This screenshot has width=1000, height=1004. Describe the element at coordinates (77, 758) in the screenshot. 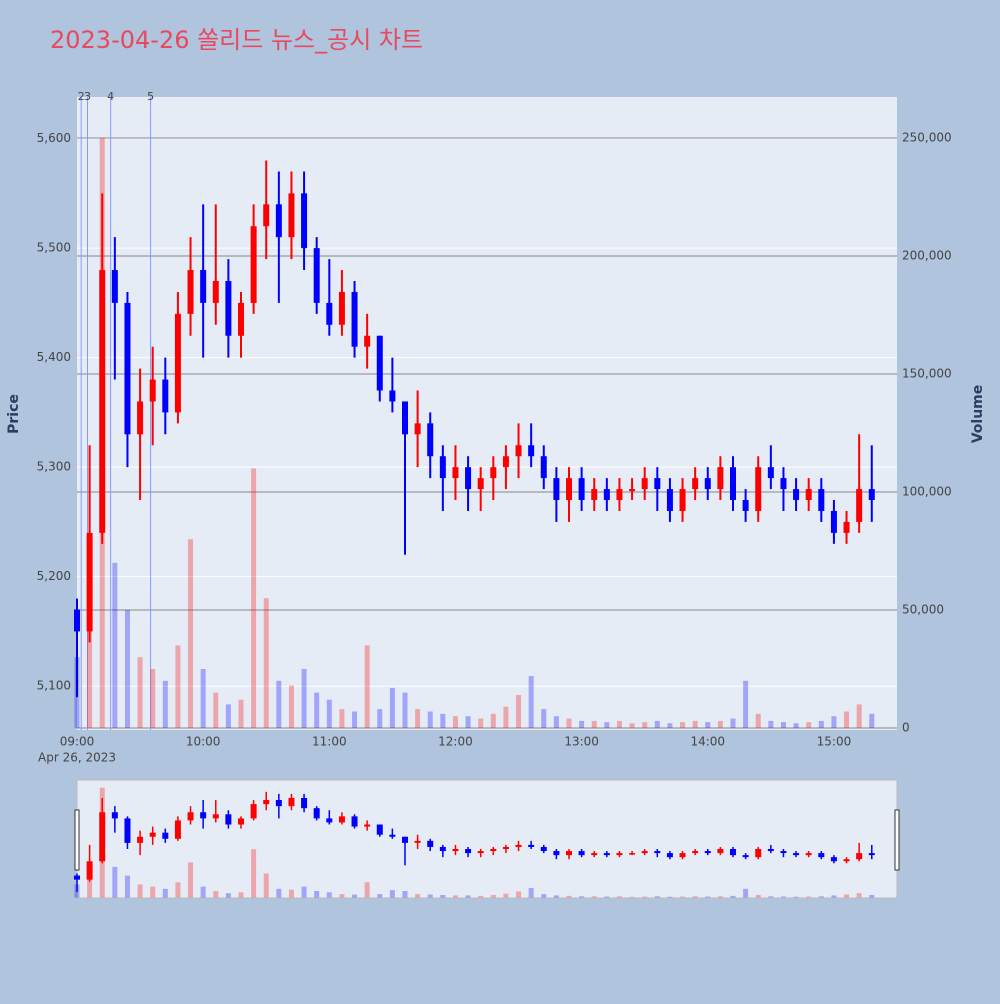

I see `x-date-label: Apr 26, 2023` at that location.